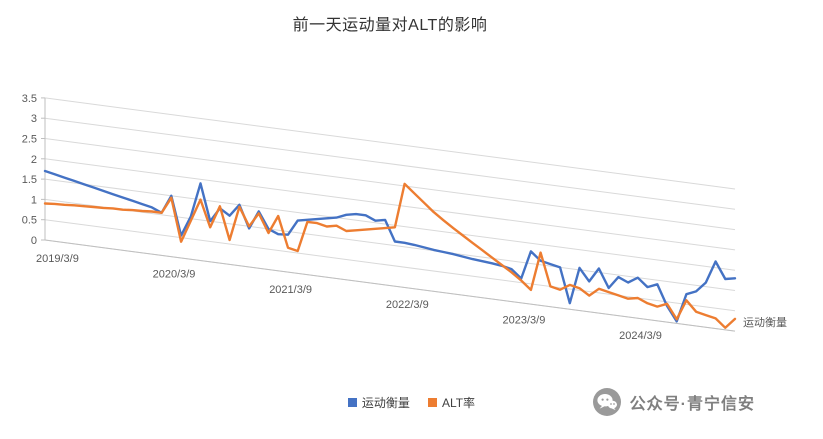 The image size is (823, 439). I want to click on y-axis-tick-label: 1, so click(34, 200).